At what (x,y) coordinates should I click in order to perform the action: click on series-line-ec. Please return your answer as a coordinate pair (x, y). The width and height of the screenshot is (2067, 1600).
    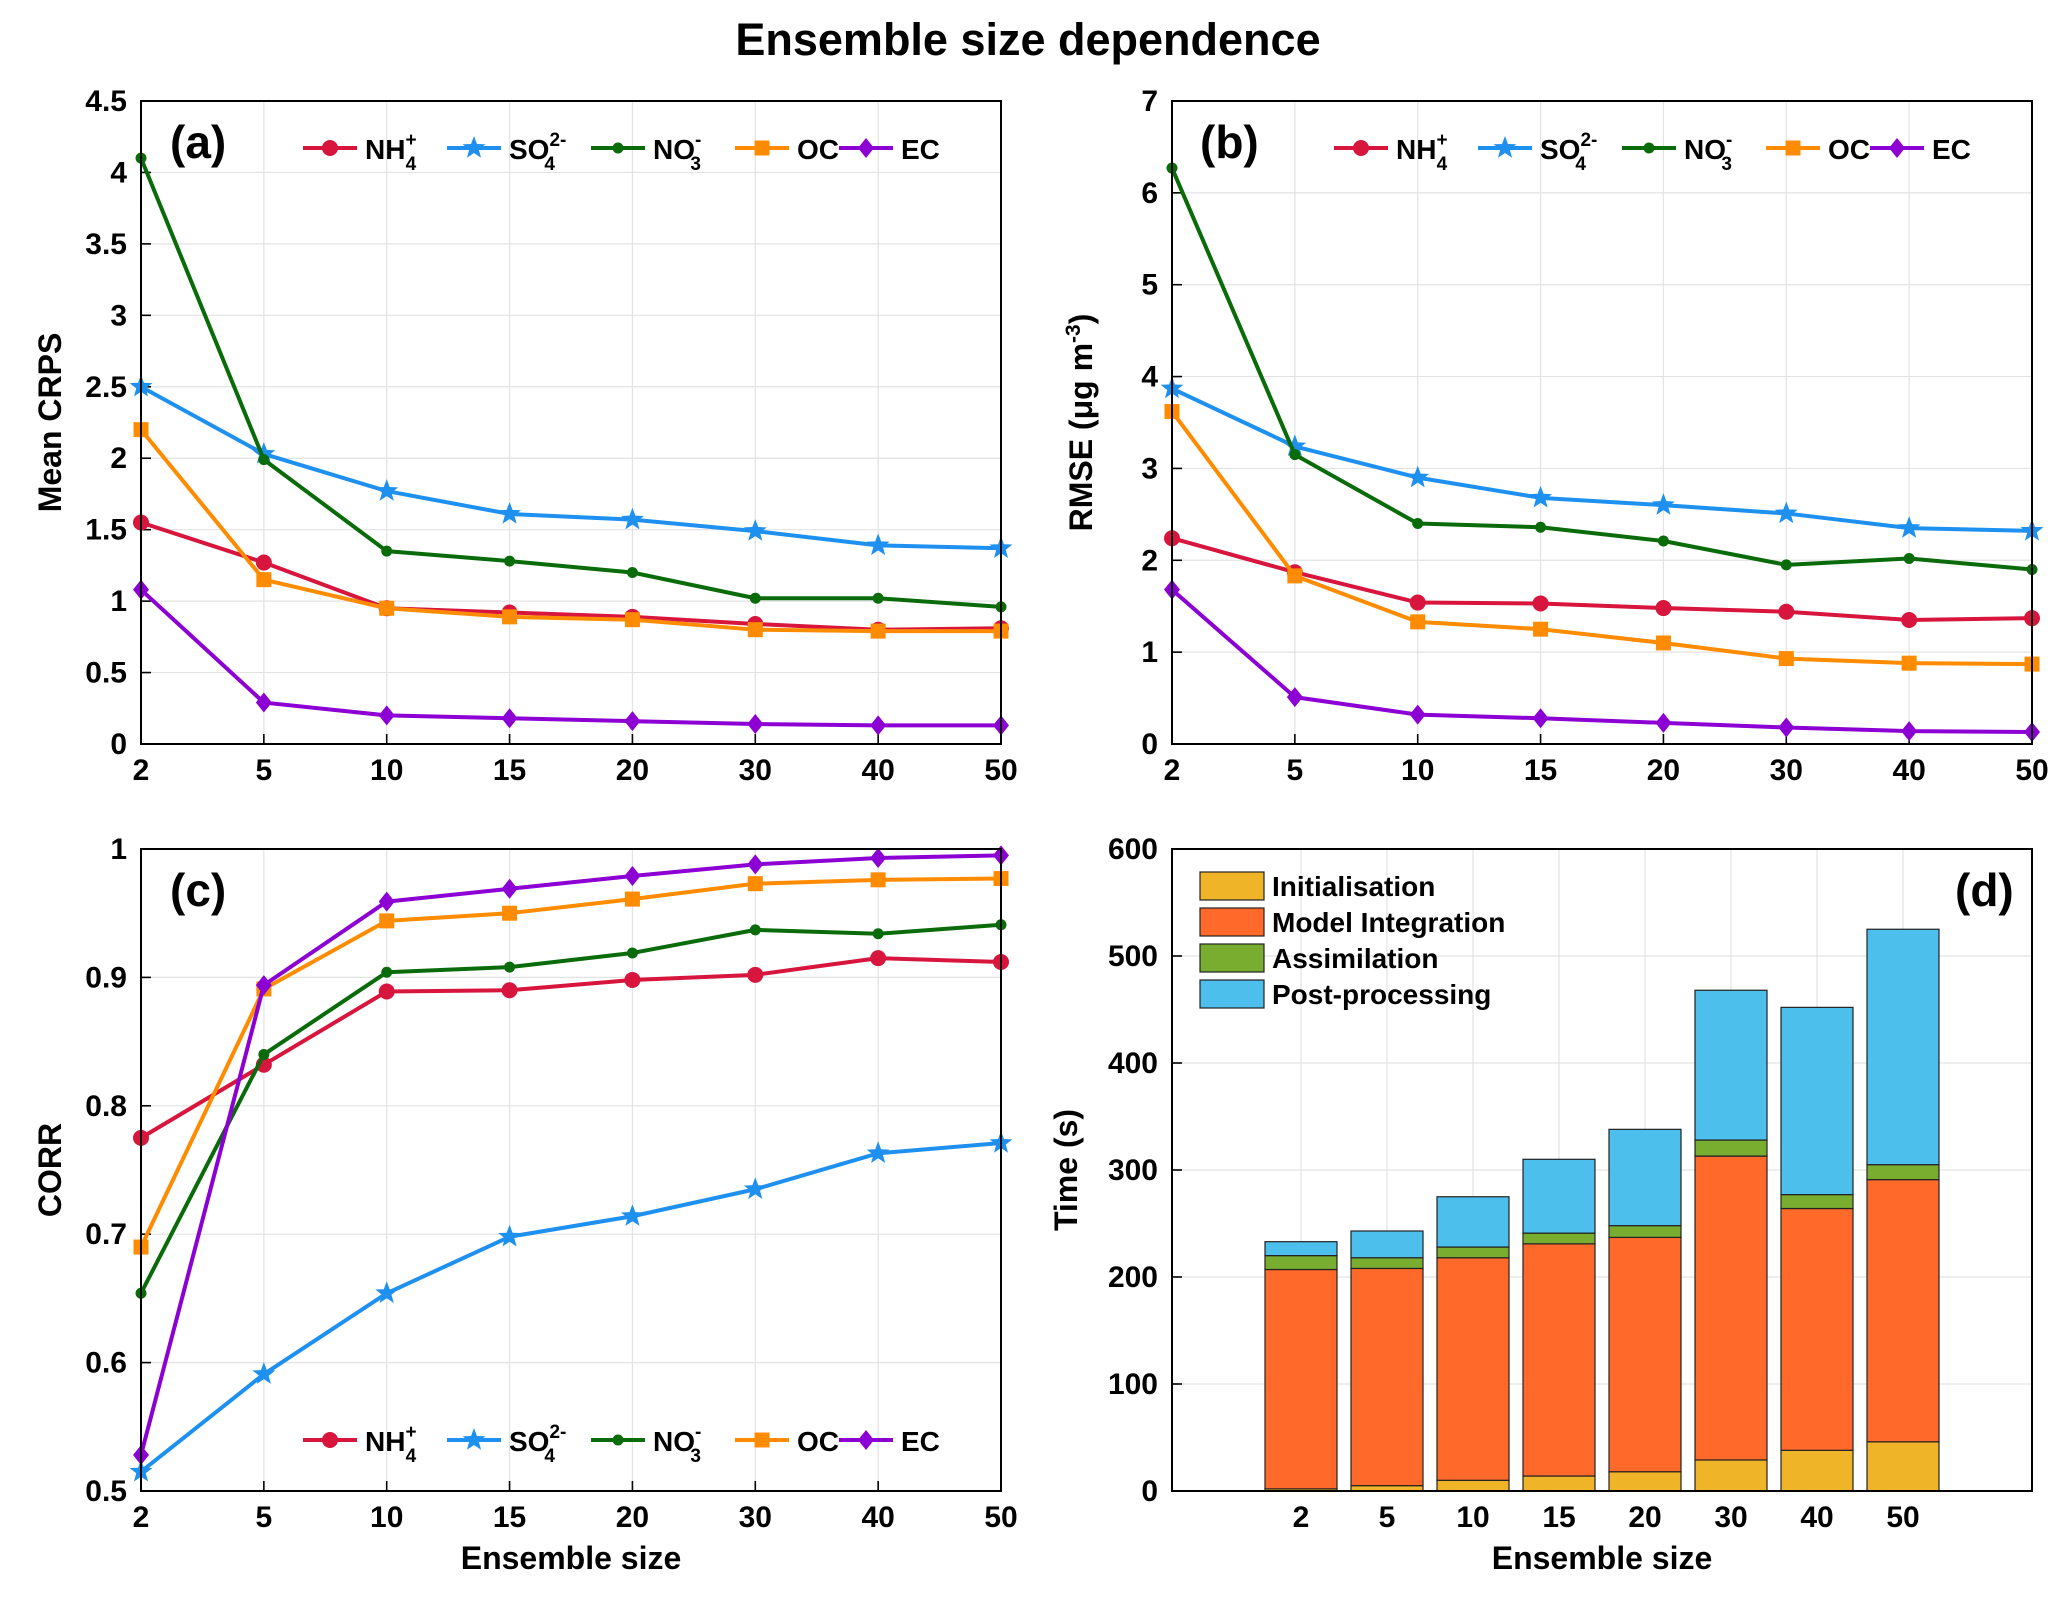
    Looking at the image, I should click on (570, 658).